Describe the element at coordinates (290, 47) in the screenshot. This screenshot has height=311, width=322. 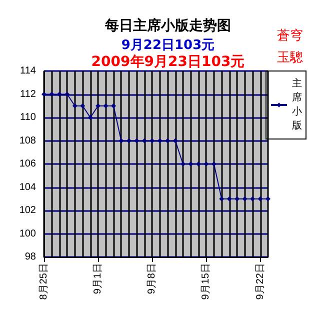
I see `text: 蒼穹玉驄` at that location.